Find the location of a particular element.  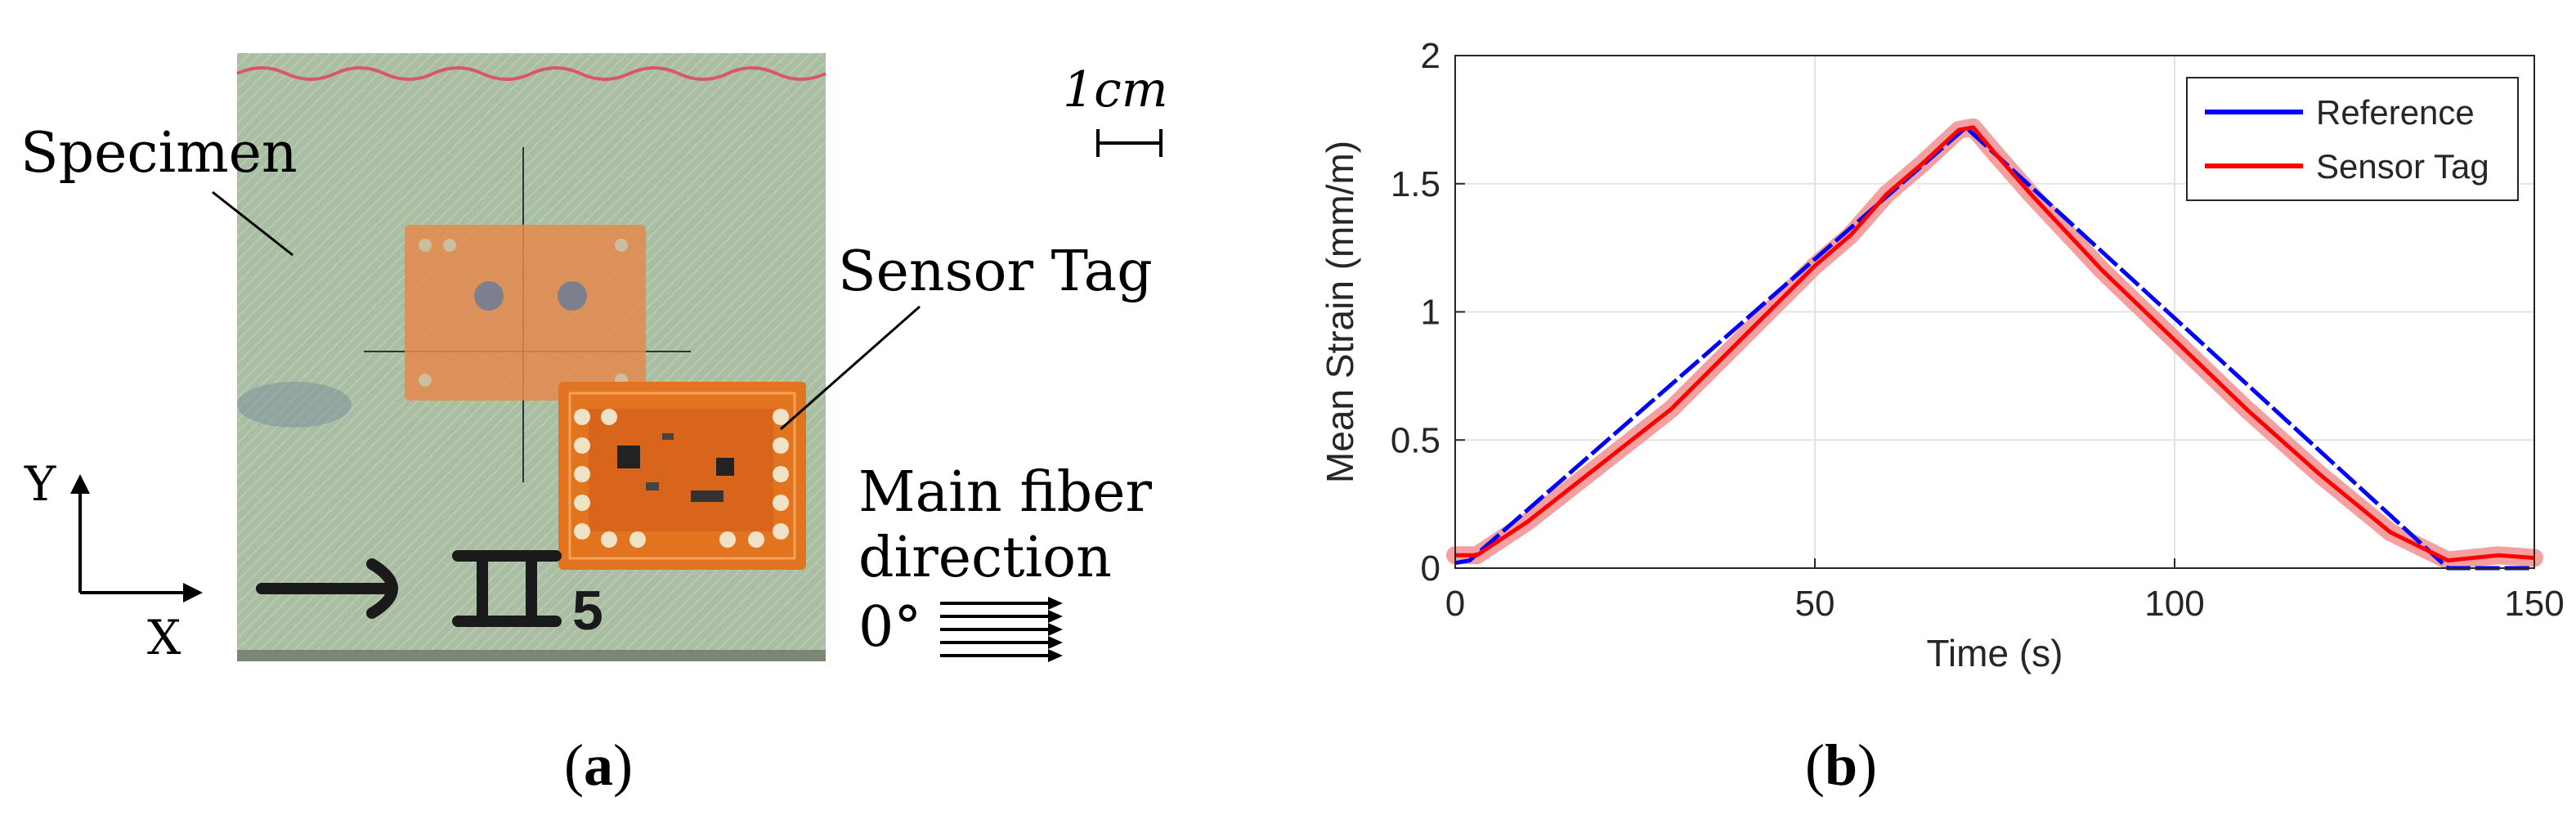

caption-a: (a) is located at coordinates (599, 765).